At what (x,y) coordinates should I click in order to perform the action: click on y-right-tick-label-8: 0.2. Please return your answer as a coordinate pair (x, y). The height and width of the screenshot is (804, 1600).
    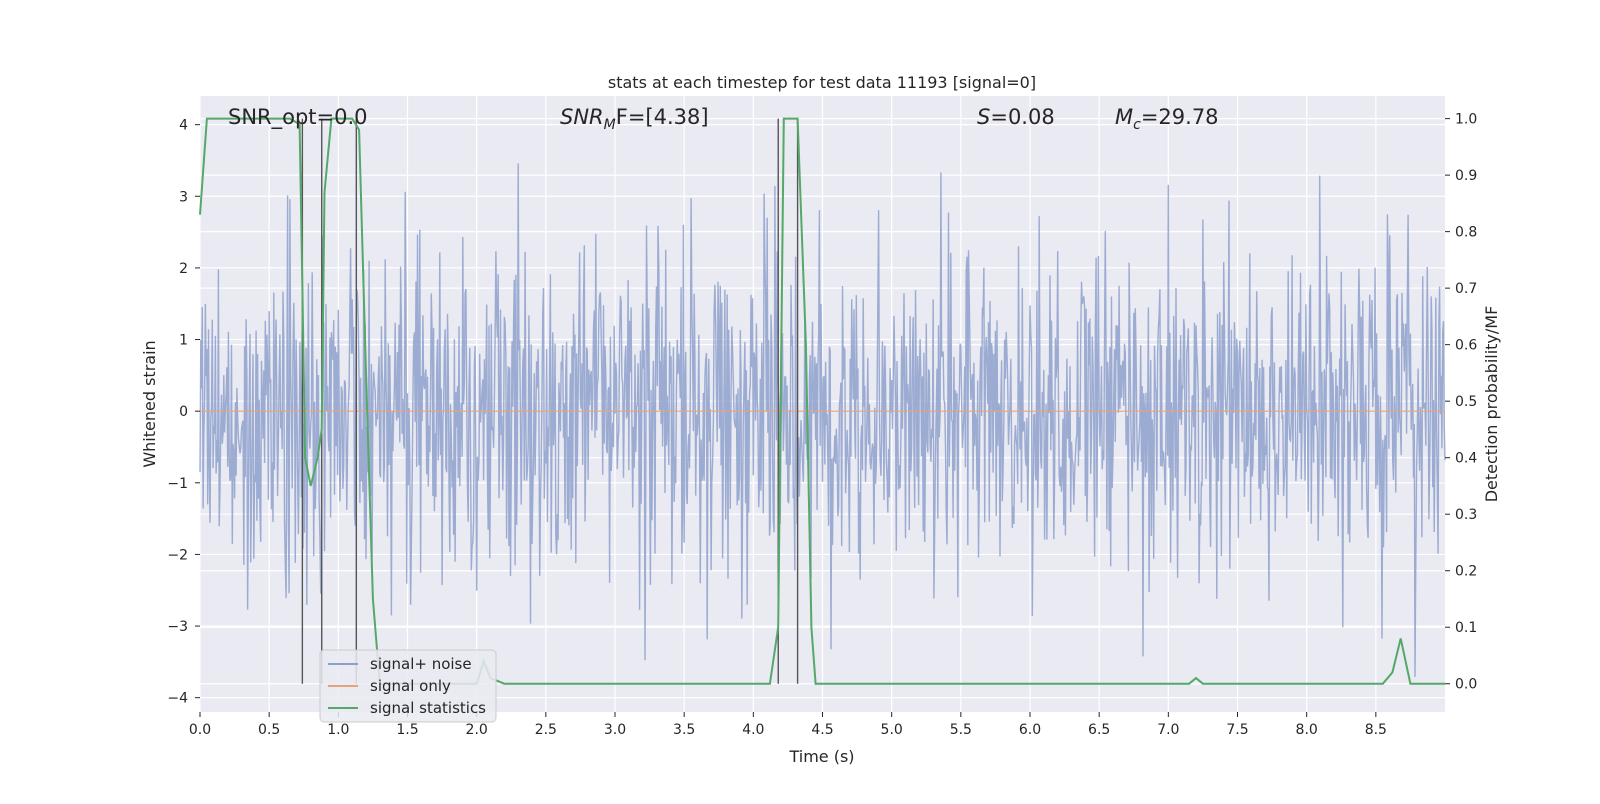
    Looking at the image, I should click on (1466, 572).